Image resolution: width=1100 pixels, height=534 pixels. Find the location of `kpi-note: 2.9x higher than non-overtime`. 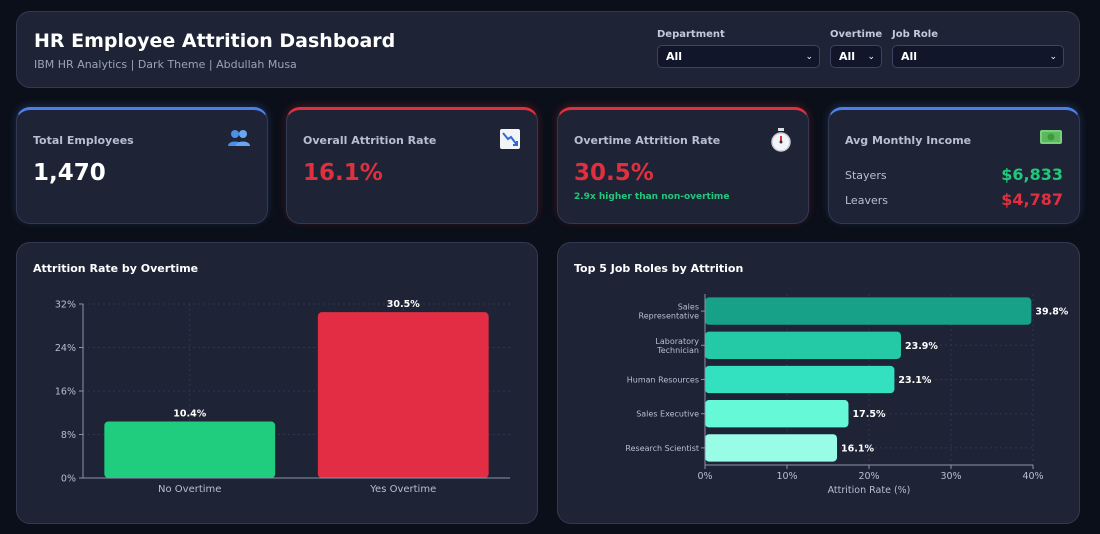

kpi-note: 2.9x higher than non-overtime is located at coordinates (652, 197).